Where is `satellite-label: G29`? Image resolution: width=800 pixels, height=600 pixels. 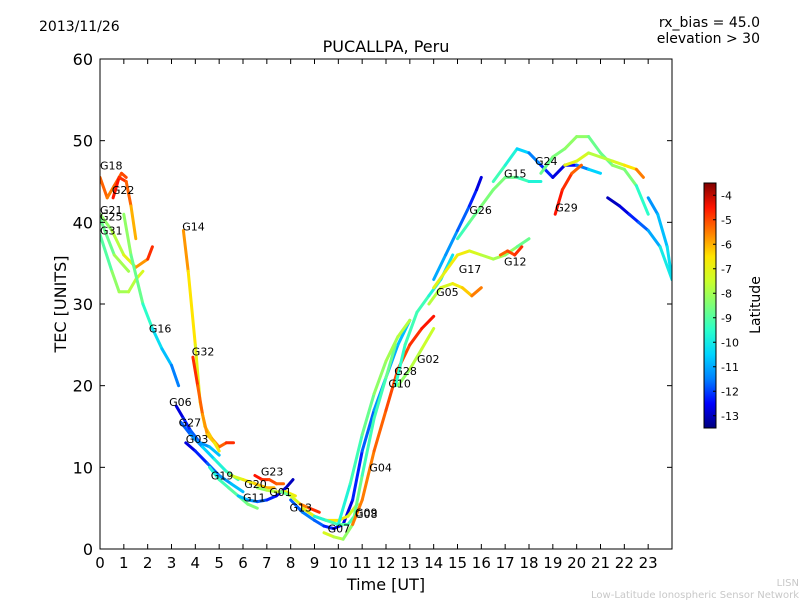 satellite-label: G29 is located at coordinates (566, 208).